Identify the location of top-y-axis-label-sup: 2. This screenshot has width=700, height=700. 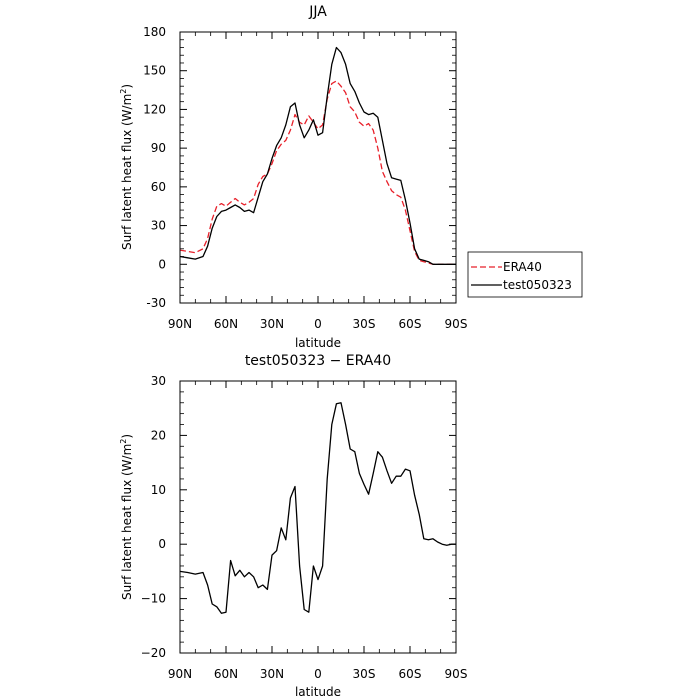
(123, 91).